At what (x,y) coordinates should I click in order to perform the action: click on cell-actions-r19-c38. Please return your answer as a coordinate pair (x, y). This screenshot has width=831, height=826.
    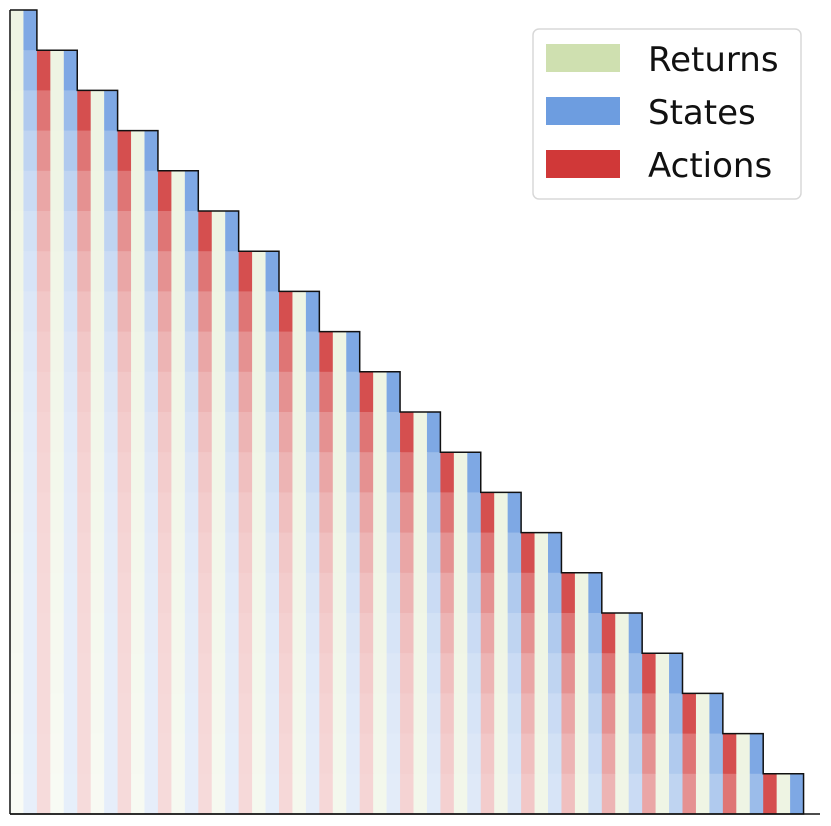
    Looking at the image, I should click on (528, 794).